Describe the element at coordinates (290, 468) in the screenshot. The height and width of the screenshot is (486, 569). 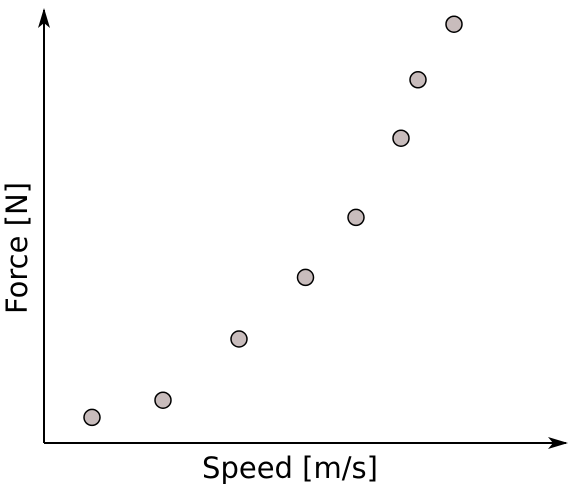
I see `x-axis-label: Speed [m/s]` at that location.